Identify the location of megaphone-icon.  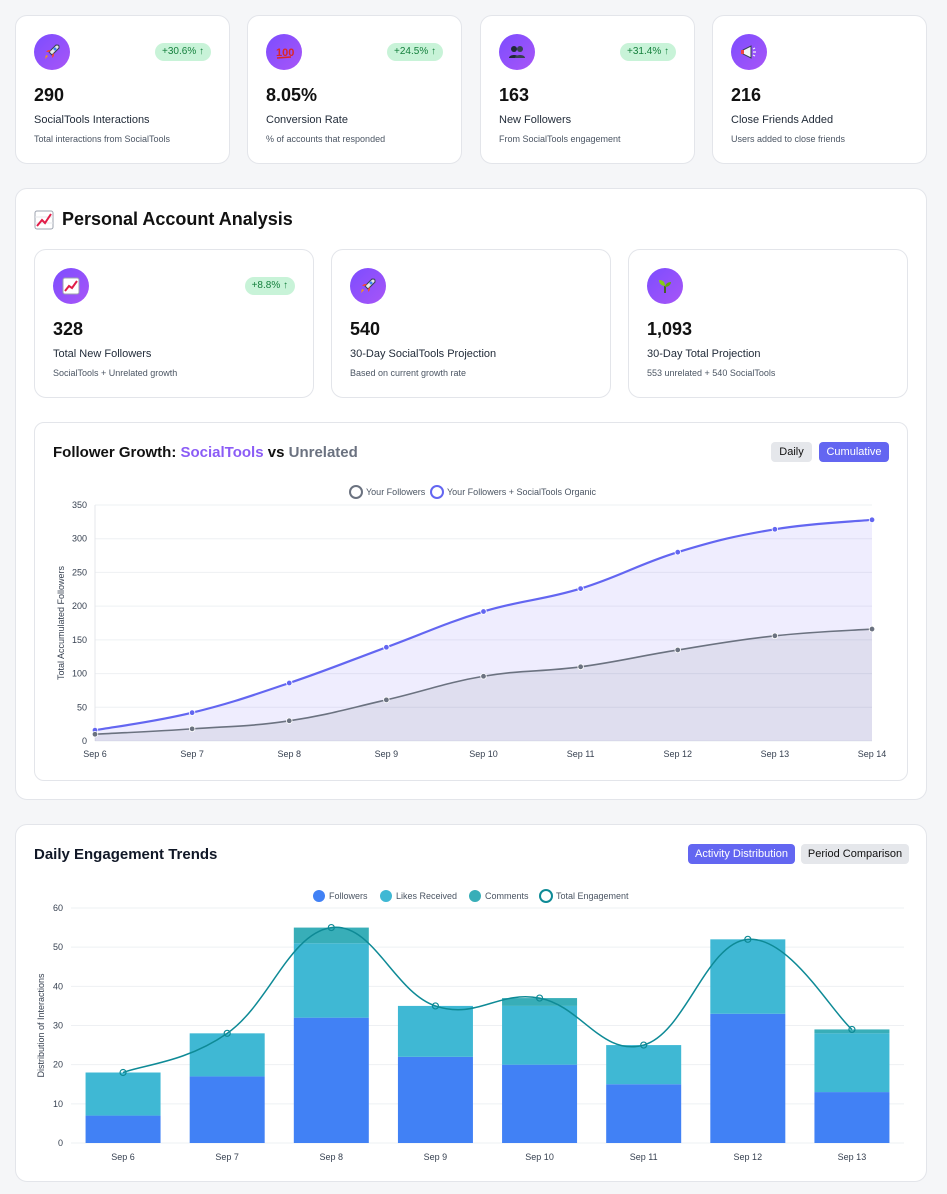
(749, 52).